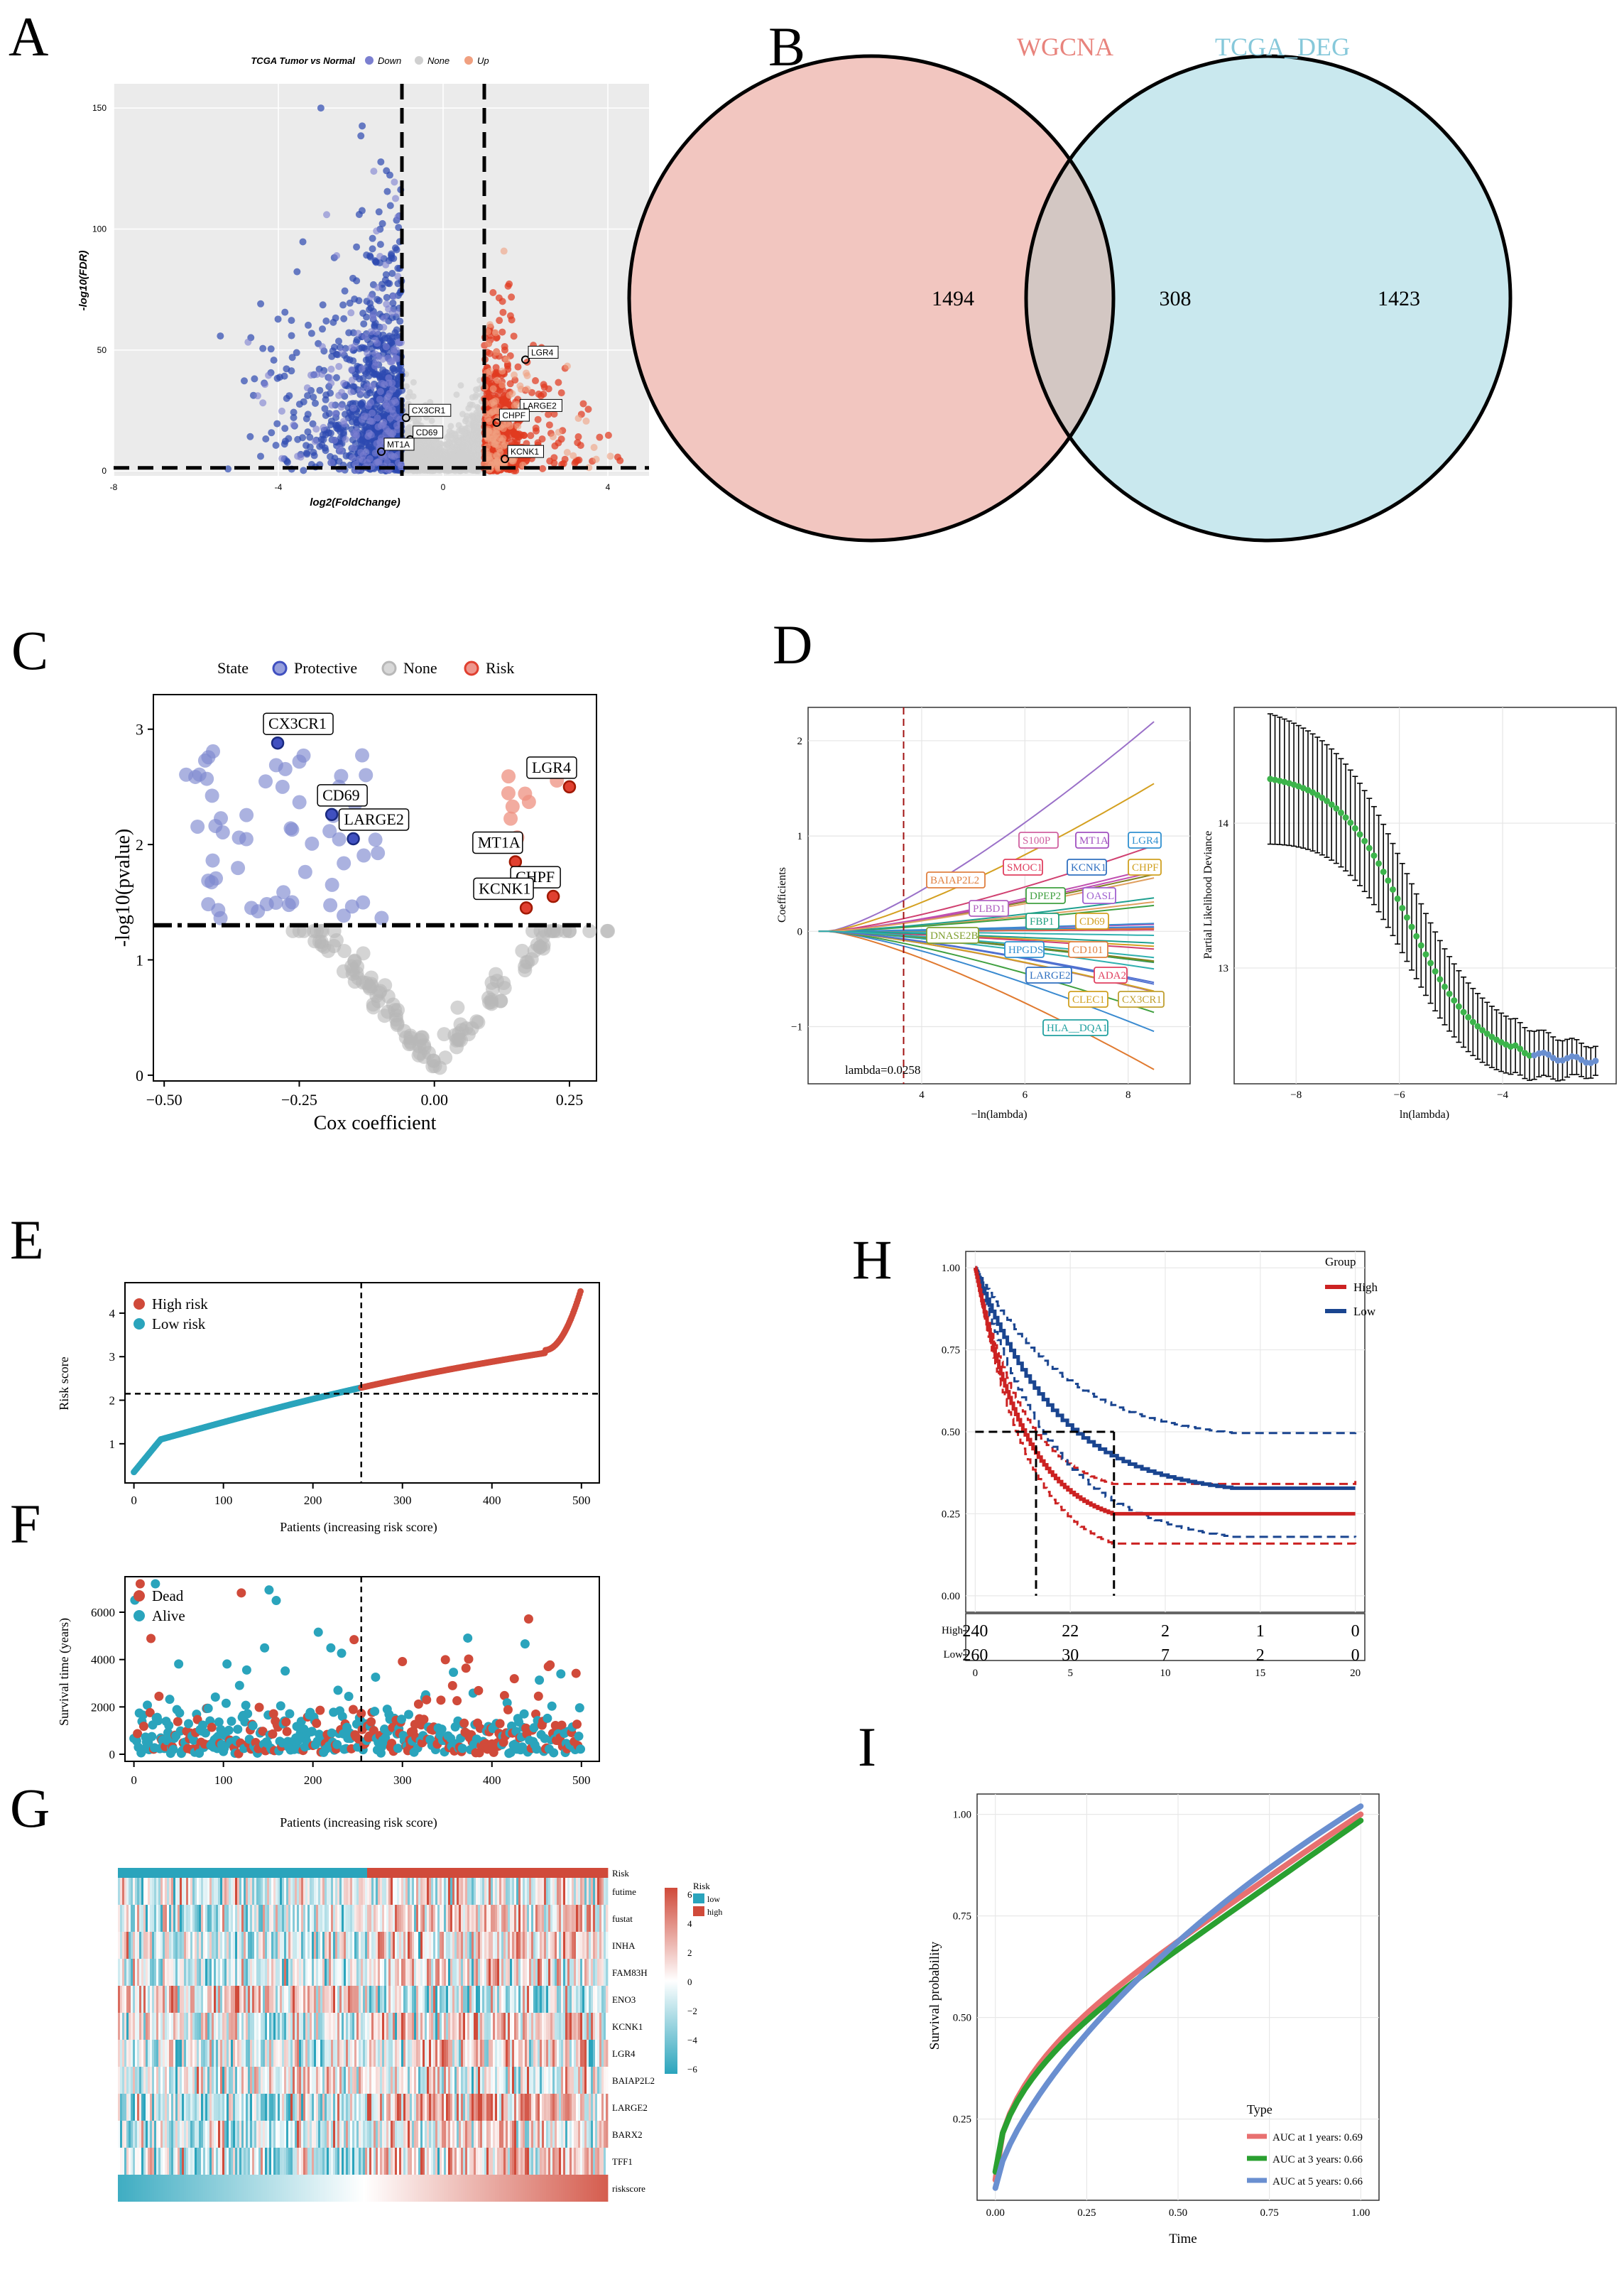 The image size is (1624, 2272). What do you see at coordinates (374, 819) in the screenshot?
I see `panel-c-gene-label: LARGE2` at bounding box center [374, 819].